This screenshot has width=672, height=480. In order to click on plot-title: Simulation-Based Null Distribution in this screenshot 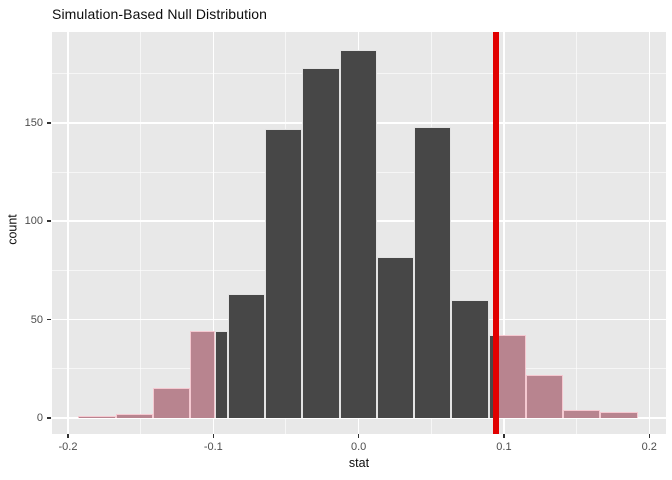, I will do `click(160, 14)`.